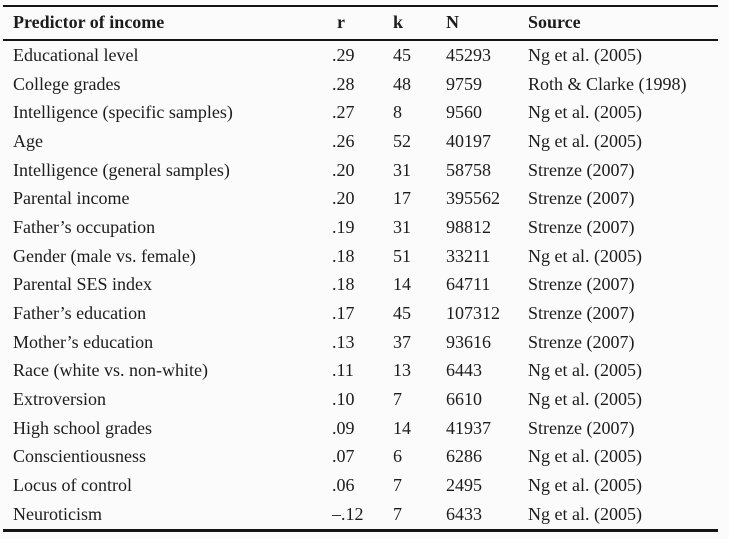  I want to click on cell-predictor: Age, so click(28, 140).